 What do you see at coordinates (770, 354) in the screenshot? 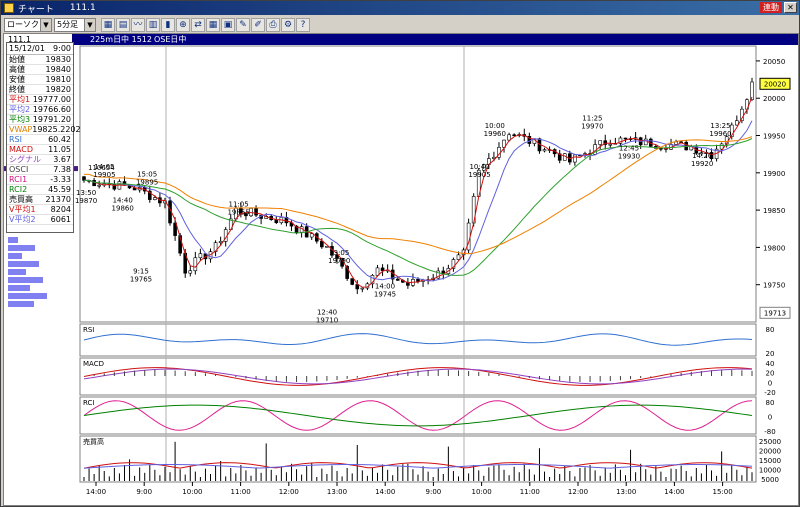
I see `rsi-tick-label: 20` at bounding box center [770, 354].